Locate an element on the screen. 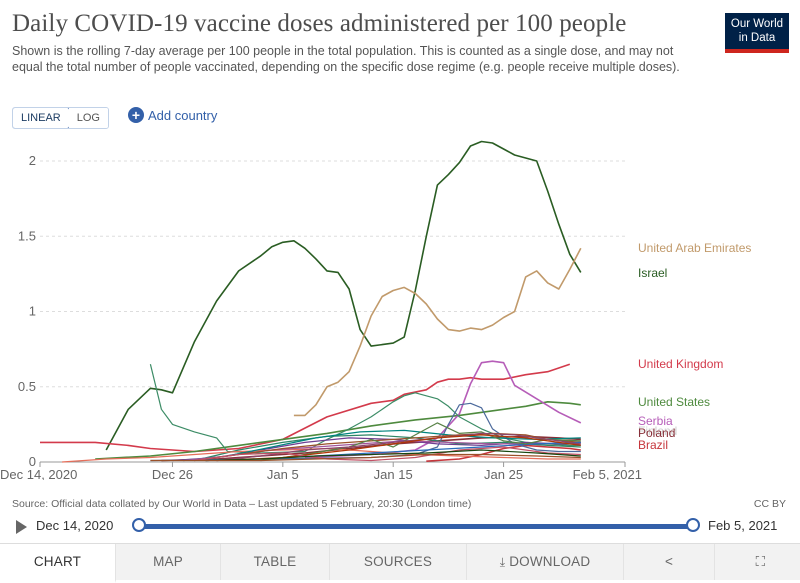  plus-icon: + is located at coordinates (136, 115).